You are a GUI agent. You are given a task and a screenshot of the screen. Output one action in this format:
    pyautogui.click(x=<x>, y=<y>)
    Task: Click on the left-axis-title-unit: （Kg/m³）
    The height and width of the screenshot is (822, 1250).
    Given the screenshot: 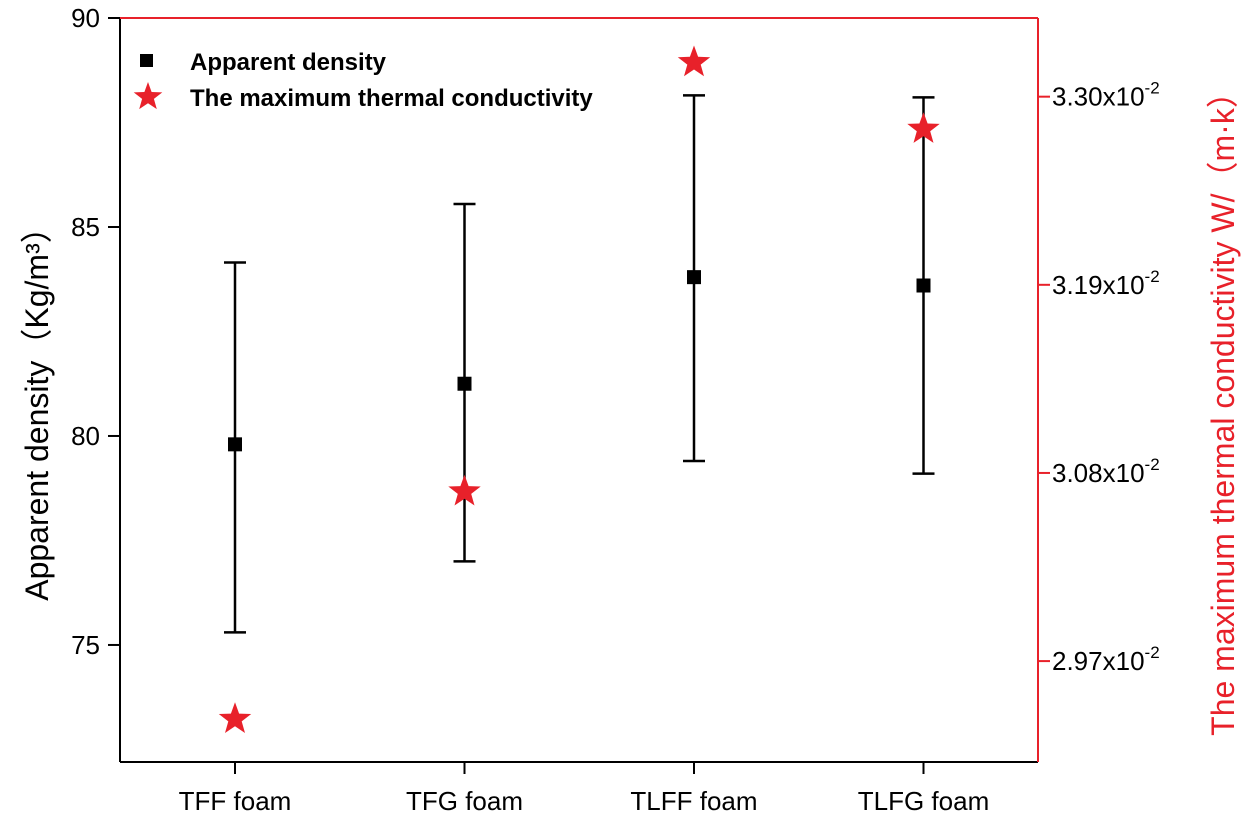 What is the action you would take?
    pyautogui.click(x=37, y=285)
    